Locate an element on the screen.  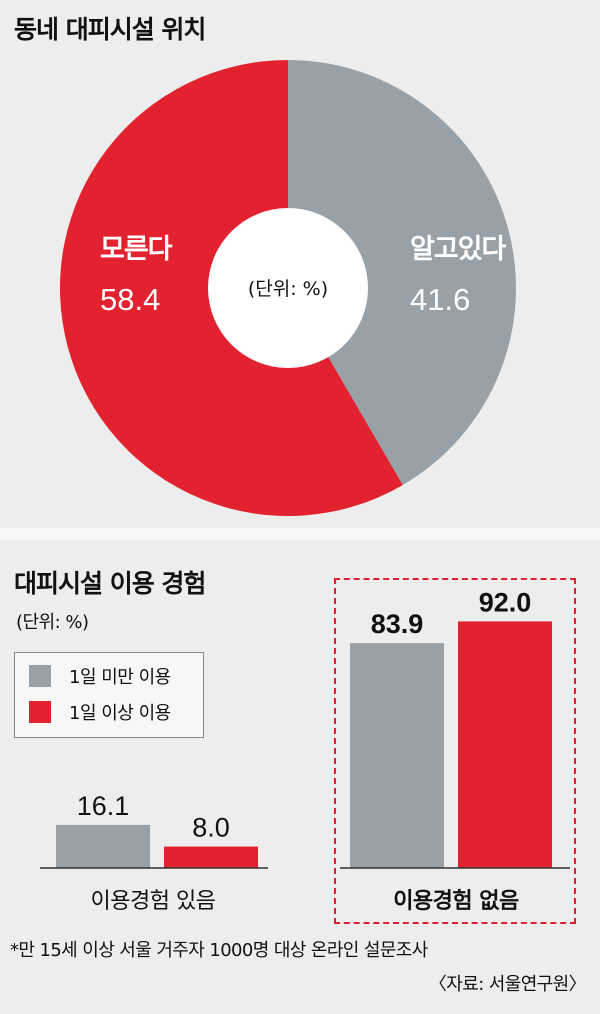
bar-value-label: 92.0 is located at coordinates (505, 602).